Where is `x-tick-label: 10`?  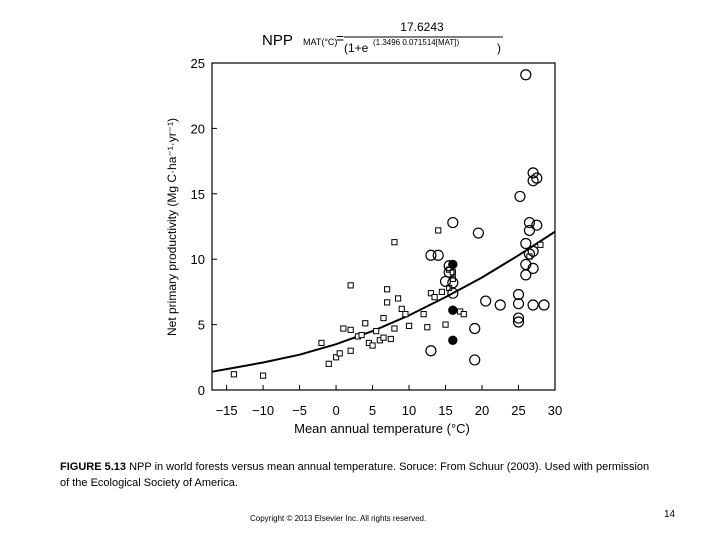 x-tick-label: 10 is located at coordinates (409, 410).